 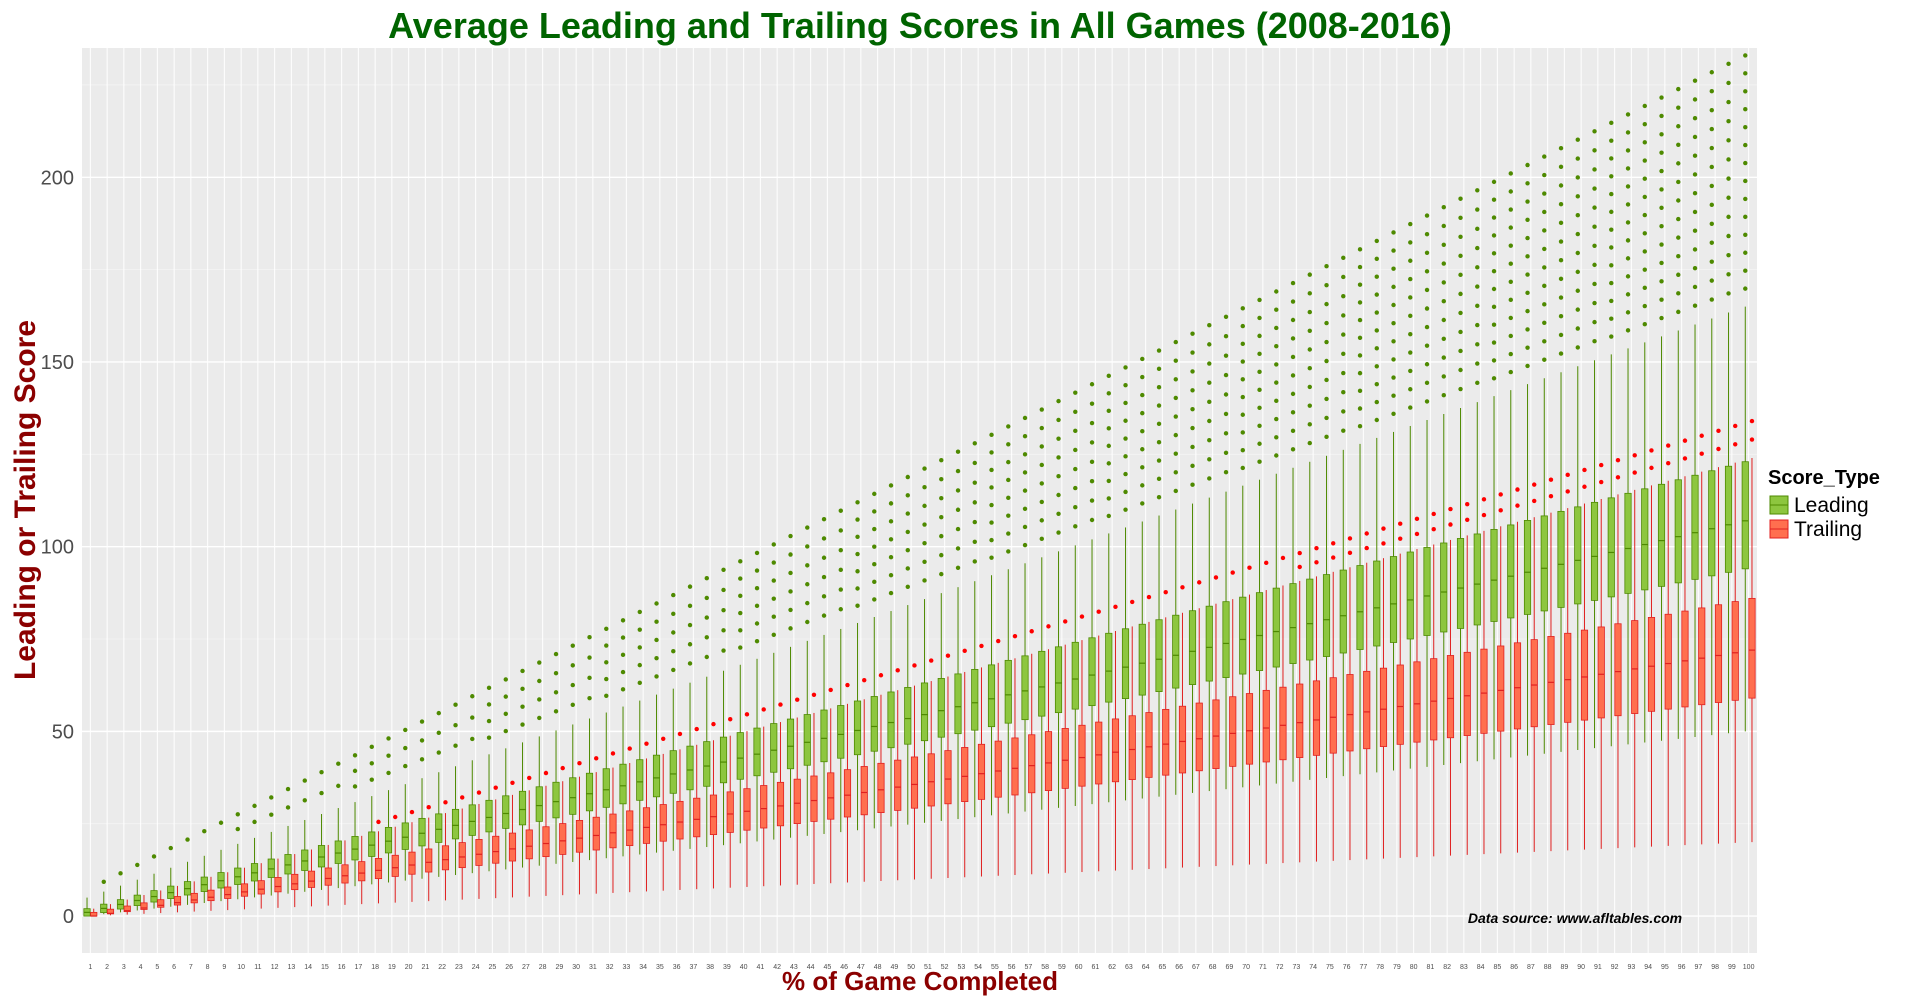 I want to click on x-tick-label: 70, so click(x=1246, y=967).